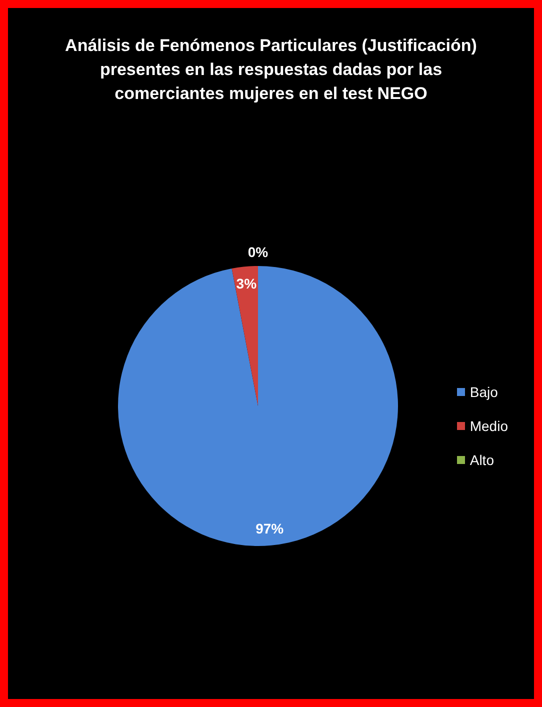 The width and height of the screenshot is (542, 707). Describe the element at coordinates (484, 392) in the screenshot. I see `legend-label: Bajo` at that location.